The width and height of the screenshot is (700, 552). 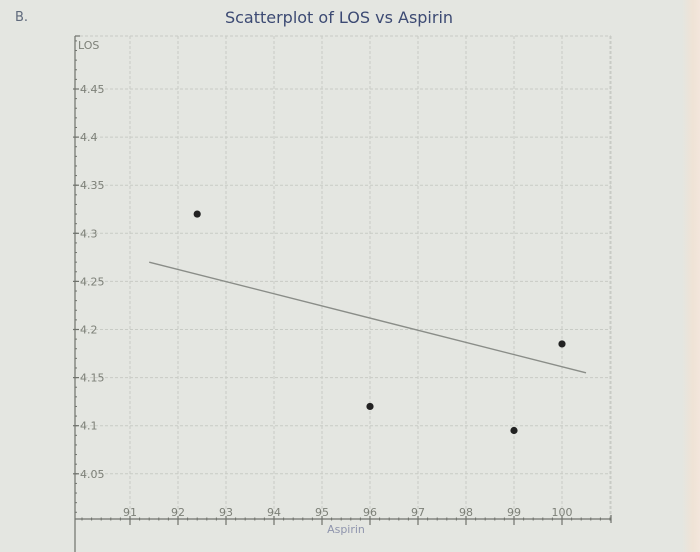 I want to click on y-tick-label: 4.4, so click(x=89, y=137).